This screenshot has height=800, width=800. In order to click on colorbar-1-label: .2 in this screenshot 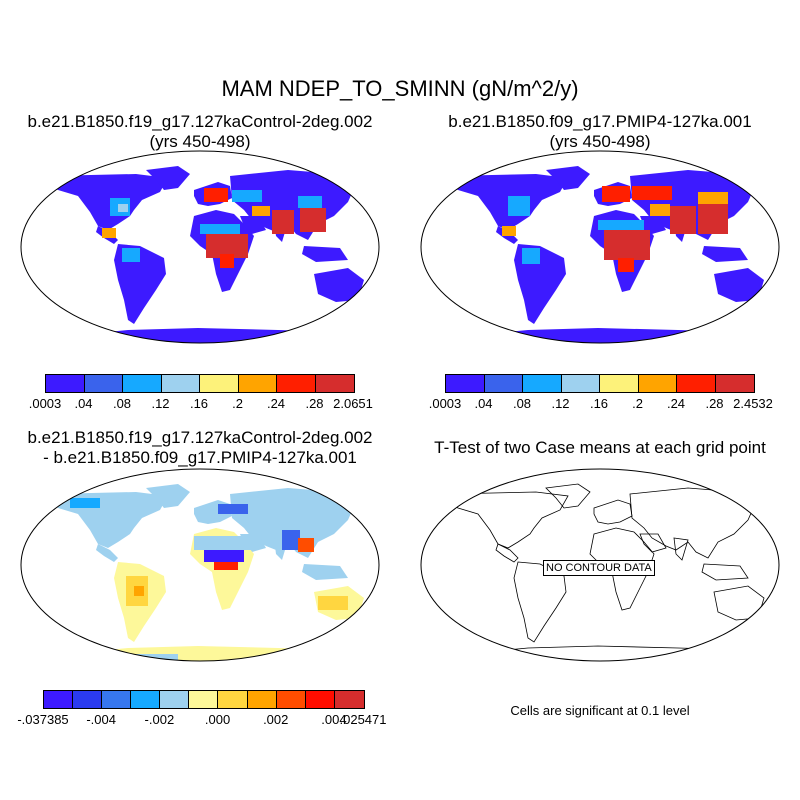, I will do `click(237, 403)`.